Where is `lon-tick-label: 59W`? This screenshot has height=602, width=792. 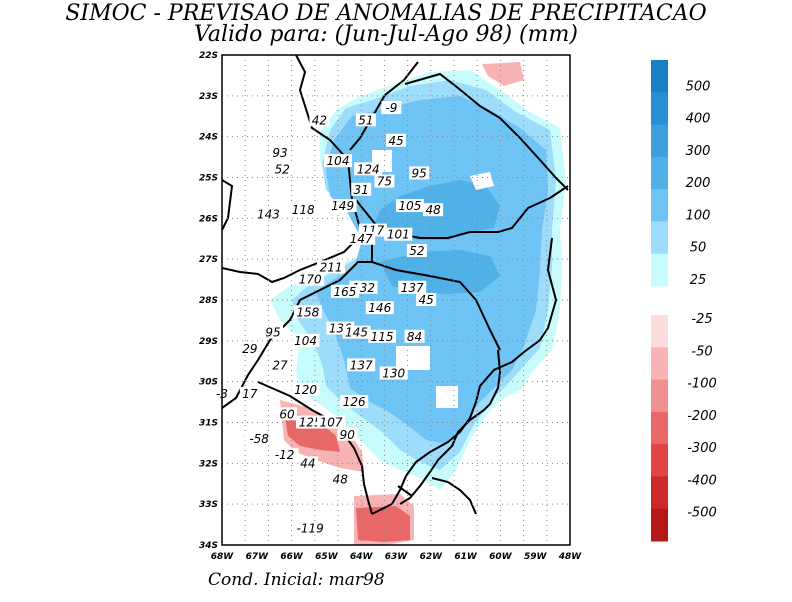
lon-tick-label: 59W is located at coordinates (536, 557).